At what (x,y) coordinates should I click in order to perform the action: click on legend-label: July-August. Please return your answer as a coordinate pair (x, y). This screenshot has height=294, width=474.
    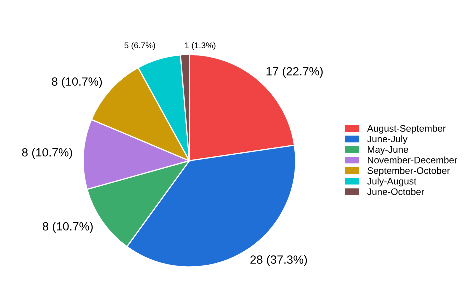
    Looking at the image, I should click on (392, 182).